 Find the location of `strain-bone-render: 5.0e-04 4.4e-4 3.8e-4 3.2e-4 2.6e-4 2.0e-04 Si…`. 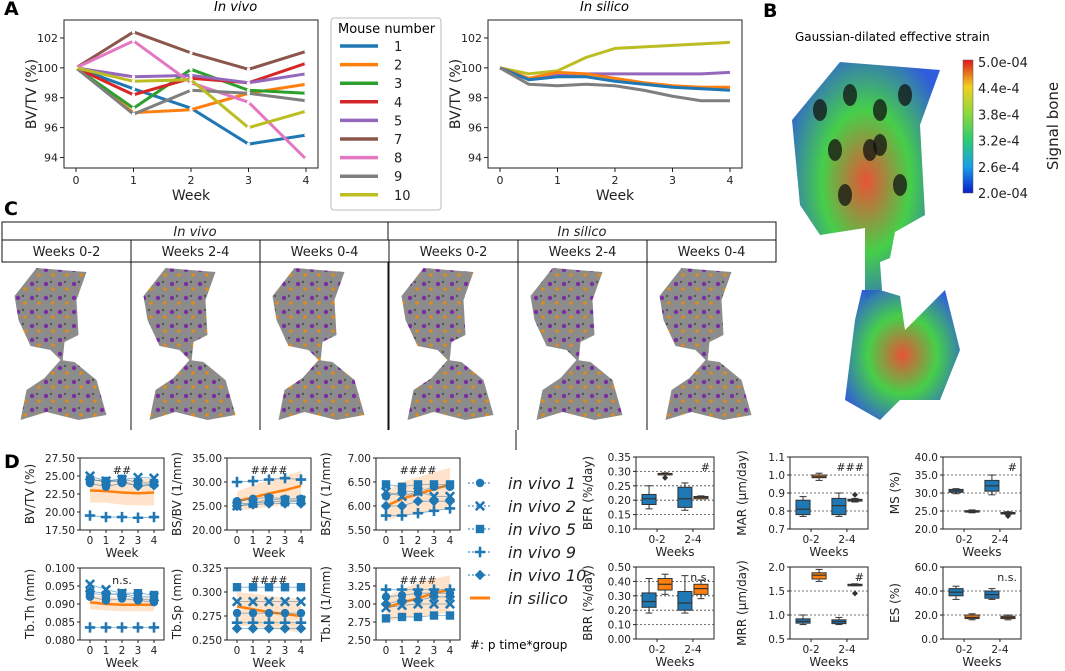

strain-bone-render: 5.0e-04 4.4e-4 3.8e-4 3.2e-4 2.6e-4 2.0e-04 Si… is located at coordinates (927, 238).